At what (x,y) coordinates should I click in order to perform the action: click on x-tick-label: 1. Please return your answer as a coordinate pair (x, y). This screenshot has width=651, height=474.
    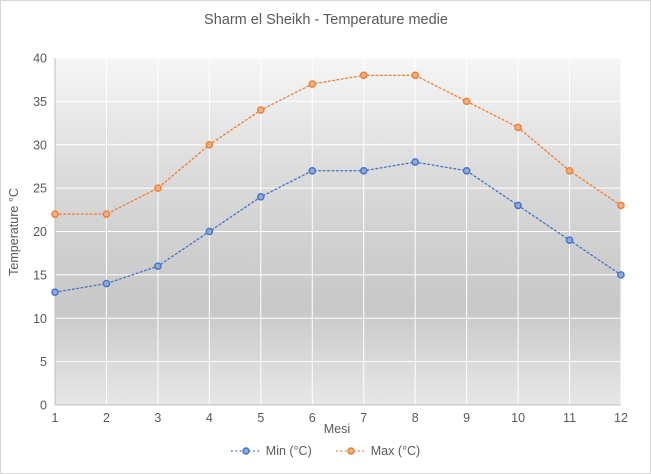
    Looking at the image, I should click on (55, 418).